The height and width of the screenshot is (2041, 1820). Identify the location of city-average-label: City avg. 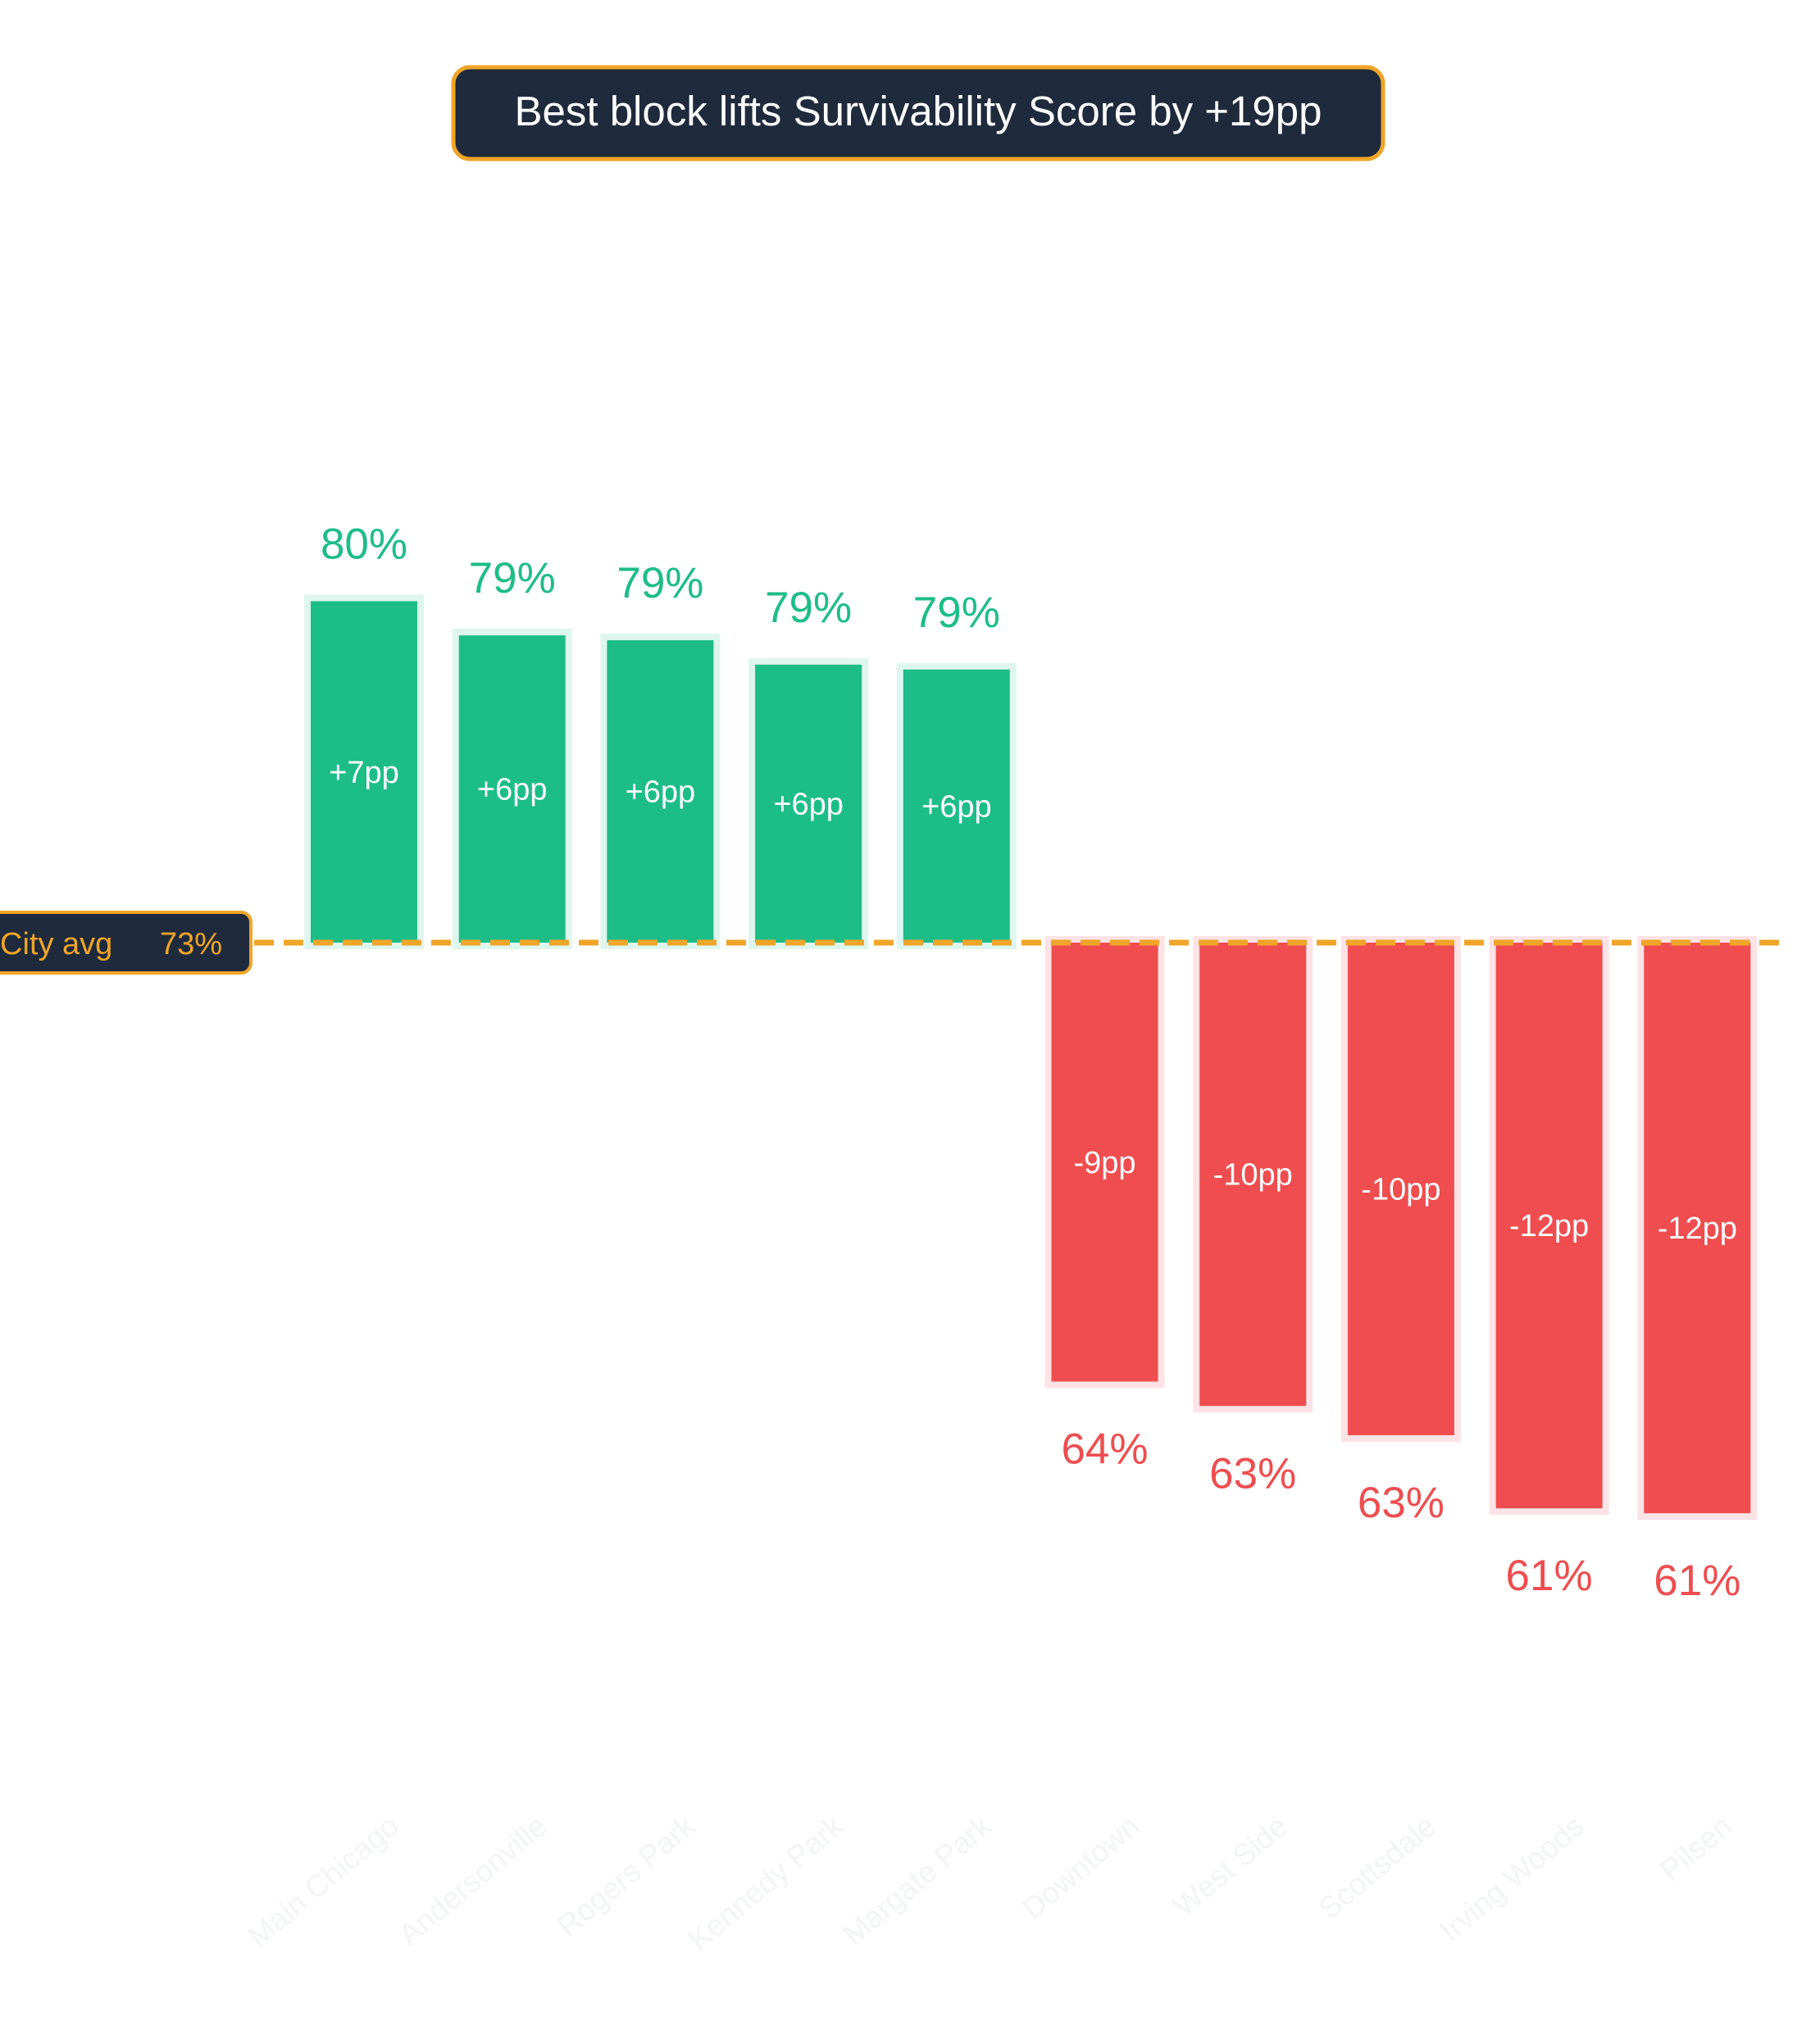
(56, 944).